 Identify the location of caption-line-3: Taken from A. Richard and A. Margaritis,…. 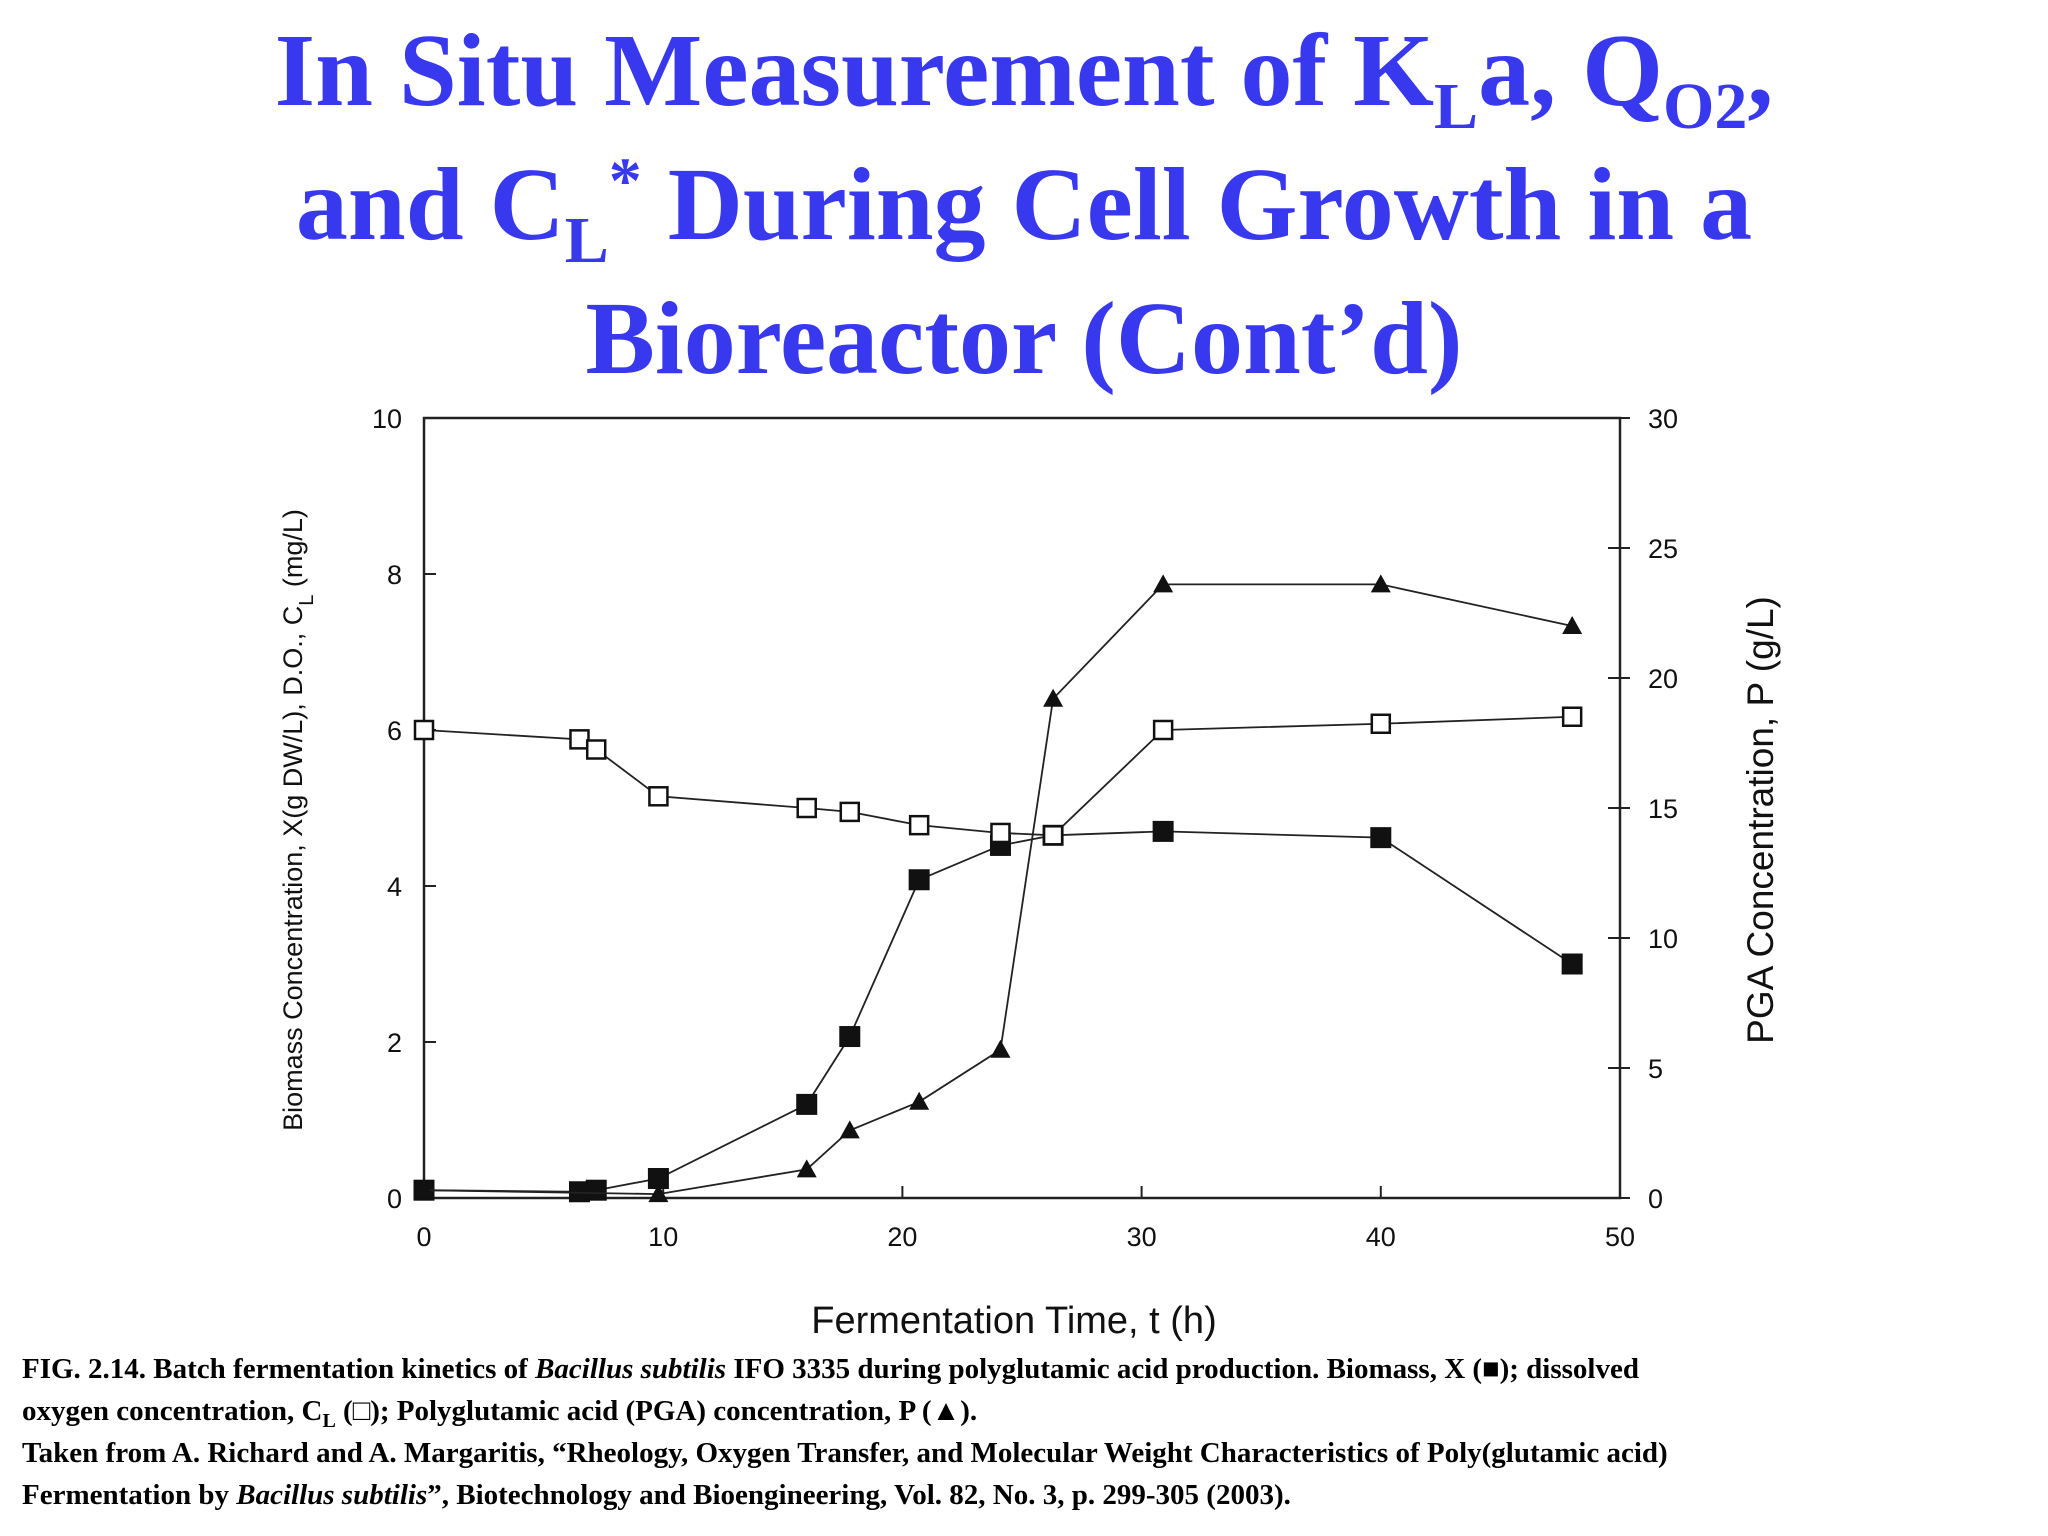
(845, 1453).